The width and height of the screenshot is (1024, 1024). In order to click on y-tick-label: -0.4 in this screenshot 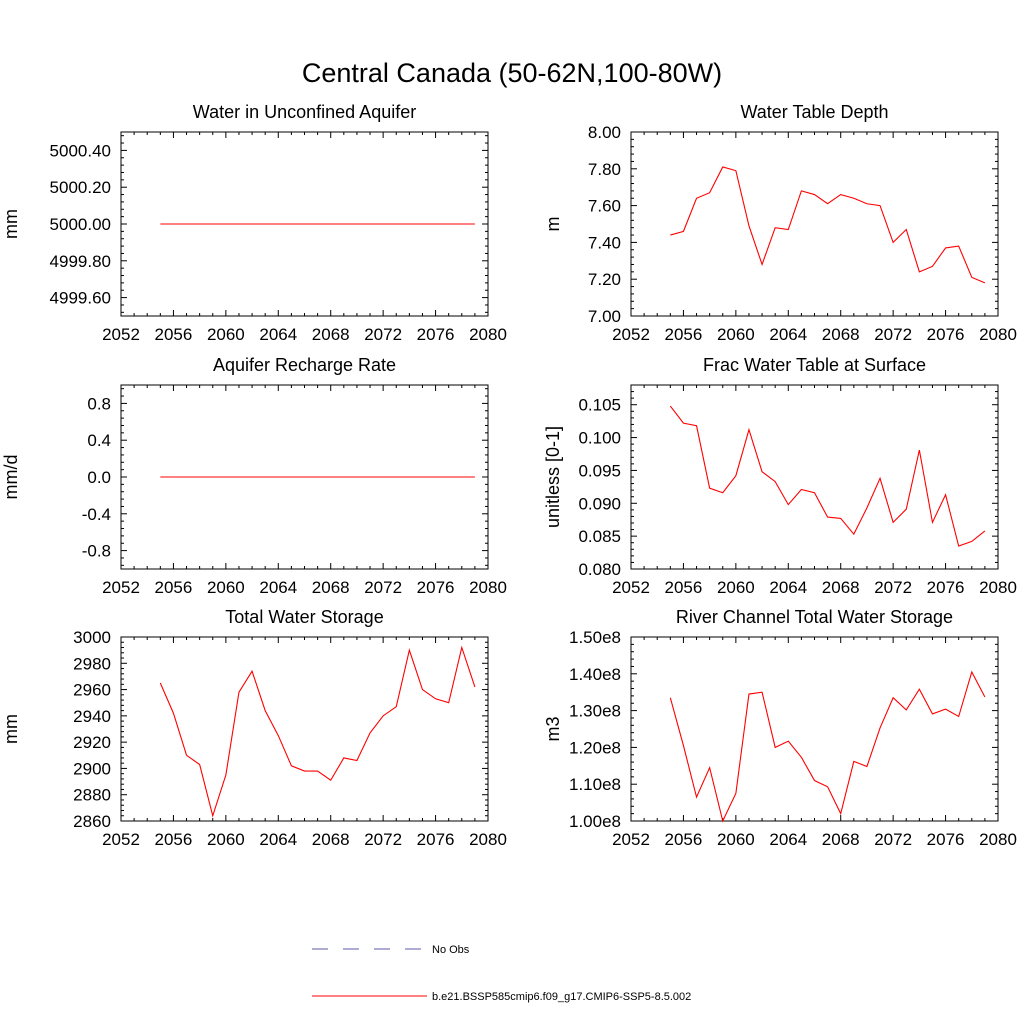, I will do `click(96, 514)`.